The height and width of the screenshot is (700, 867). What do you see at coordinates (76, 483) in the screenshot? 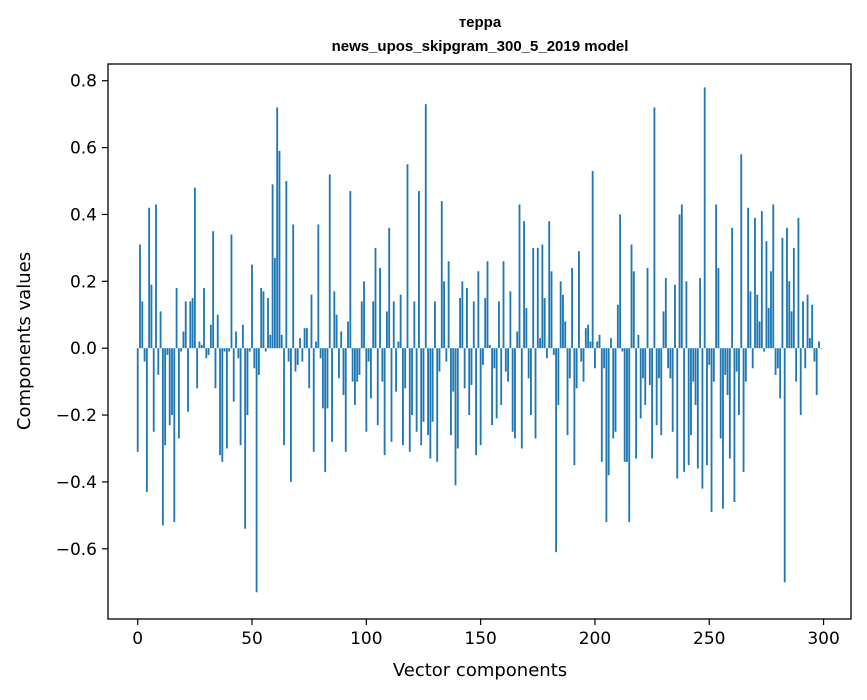
I see `y-tick-label: −0.4` at bounding box center [76, 483].